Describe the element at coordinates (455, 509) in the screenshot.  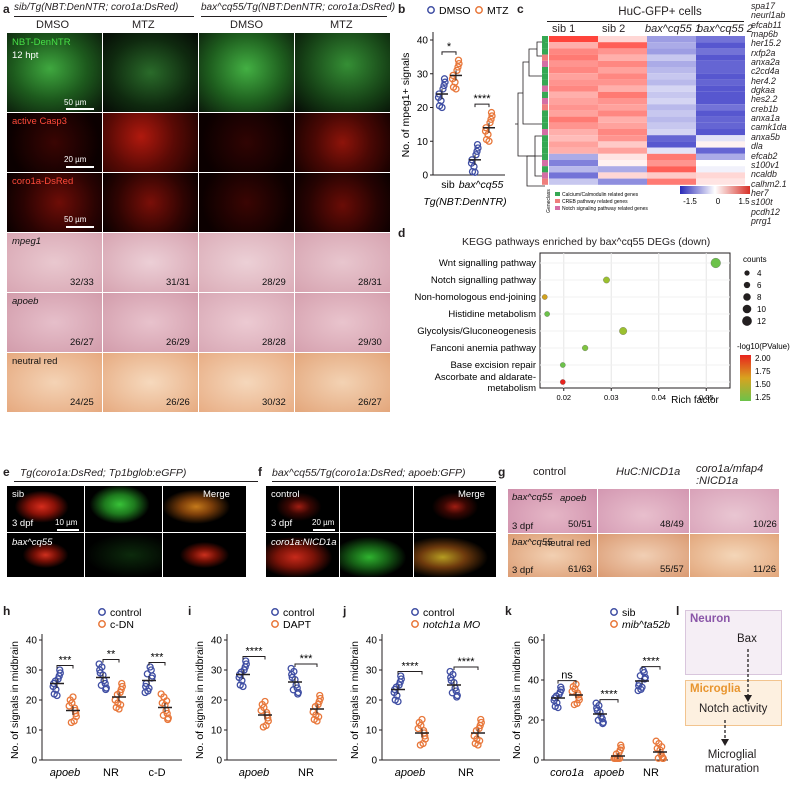
I see `image-f-ctrl-merge` at that location.